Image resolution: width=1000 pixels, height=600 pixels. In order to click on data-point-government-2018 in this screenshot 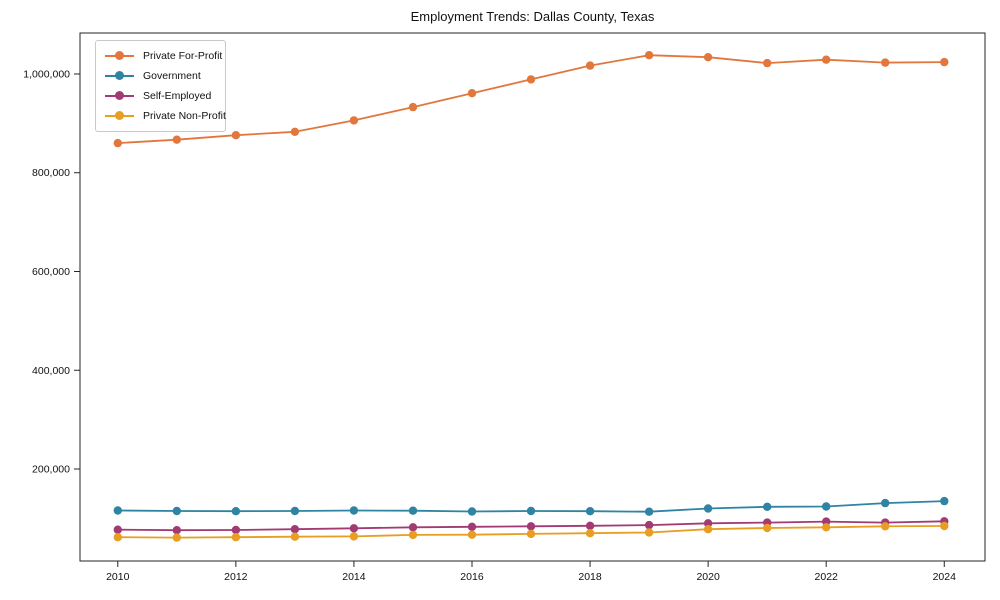, I will do `click(590, 511)`.